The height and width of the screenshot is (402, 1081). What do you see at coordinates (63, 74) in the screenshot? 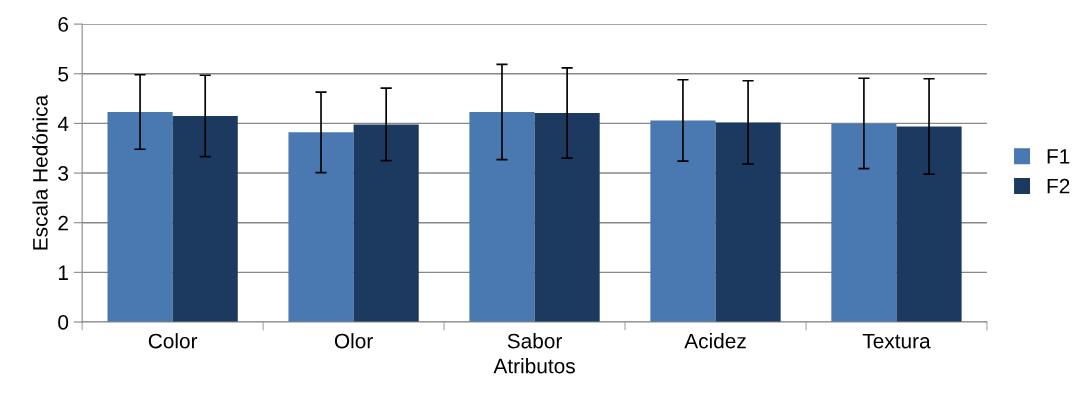
I see `y-tick-label: 5` at bounding box center [63, 74].